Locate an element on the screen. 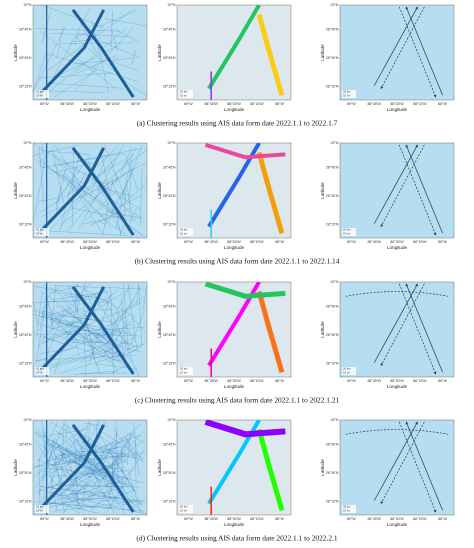 This screenshot has height=548, width=474. lat-tick-label: 28°45'N is located at coordinates (332, 168).